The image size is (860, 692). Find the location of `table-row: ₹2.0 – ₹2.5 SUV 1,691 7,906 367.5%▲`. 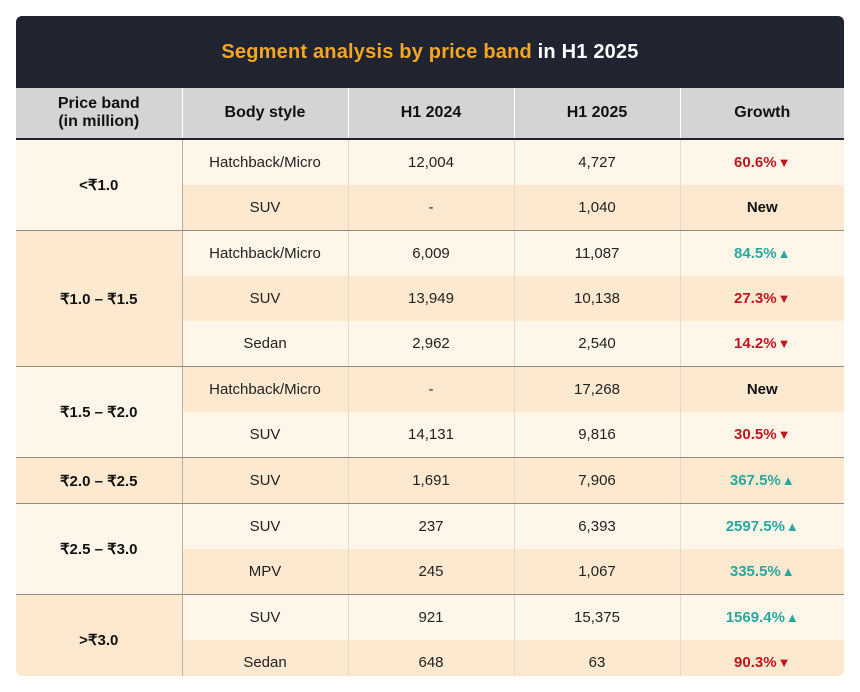

table-row: ₹2.0 – ₹2.5 SUV 1,691 7,906 367.5%▲ is located at coordinates (430, 480).